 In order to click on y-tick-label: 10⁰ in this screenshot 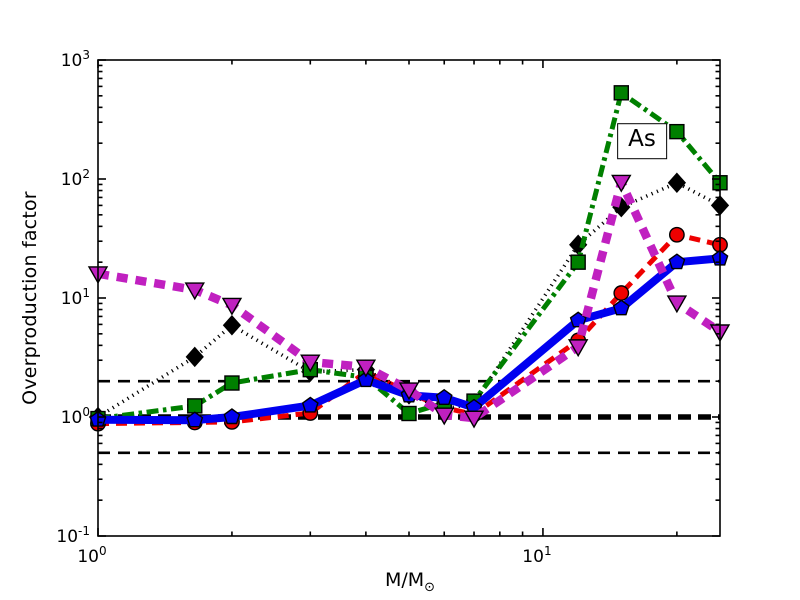, I will do `click(75, 416)`.